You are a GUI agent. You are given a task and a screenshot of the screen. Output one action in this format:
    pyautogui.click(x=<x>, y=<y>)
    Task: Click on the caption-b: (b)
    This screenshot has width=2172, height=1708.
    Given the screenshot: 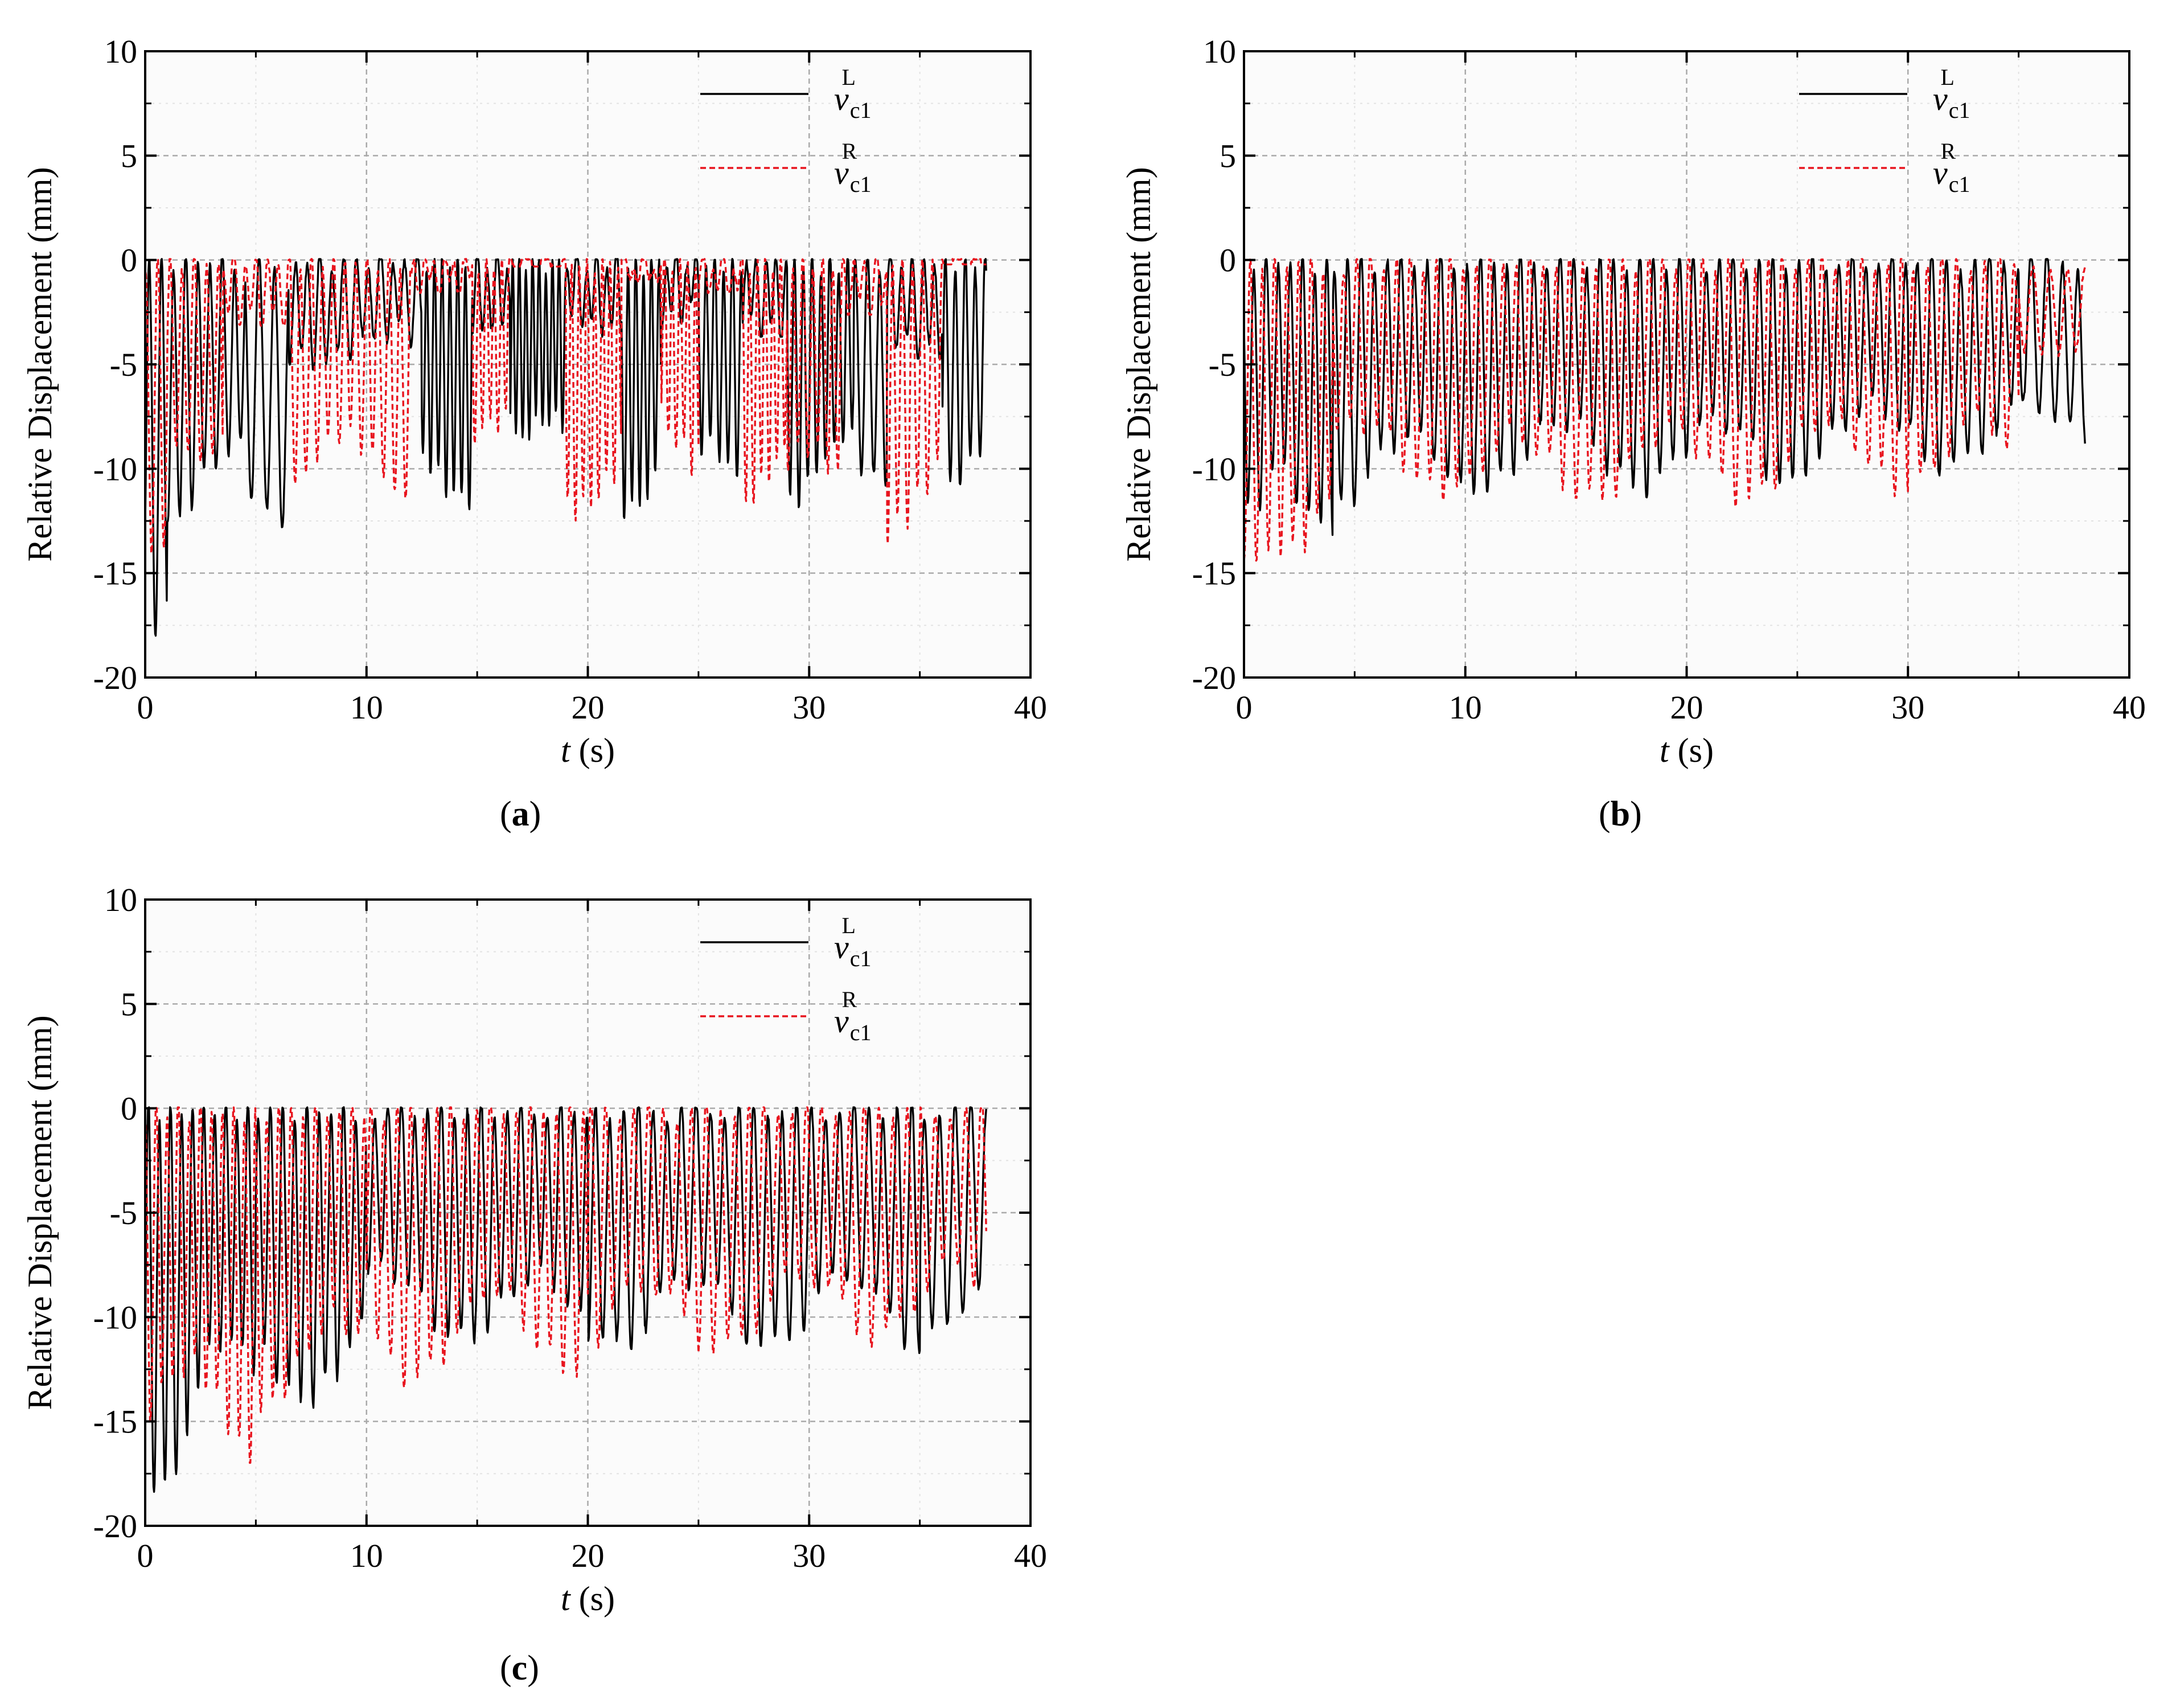 What is the action you would take?
    pyautogui.click(x=1620, y=814)
    